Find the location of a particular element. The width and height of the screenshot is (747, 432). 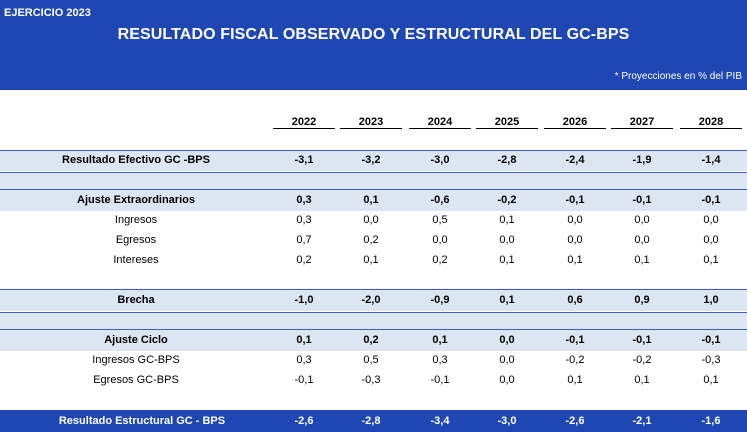

table-cell: -2,1 is located at coordinates (642, 421).